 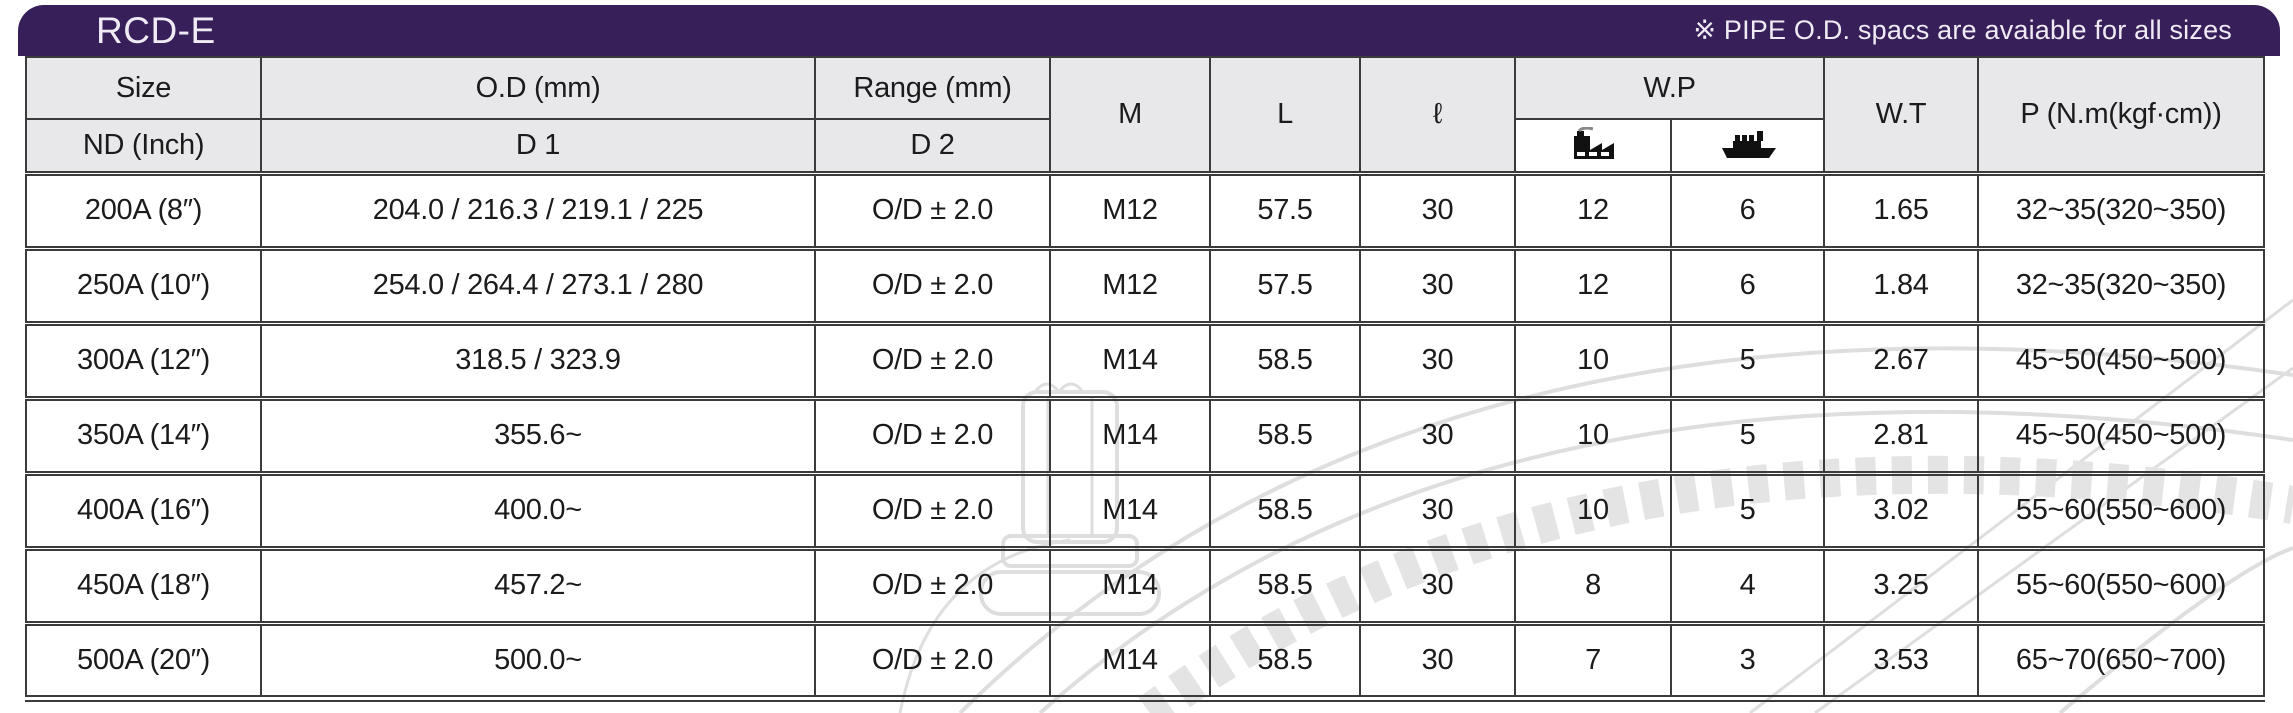 I want to click on series-title: RCD-E, so click(x=156, y=30).